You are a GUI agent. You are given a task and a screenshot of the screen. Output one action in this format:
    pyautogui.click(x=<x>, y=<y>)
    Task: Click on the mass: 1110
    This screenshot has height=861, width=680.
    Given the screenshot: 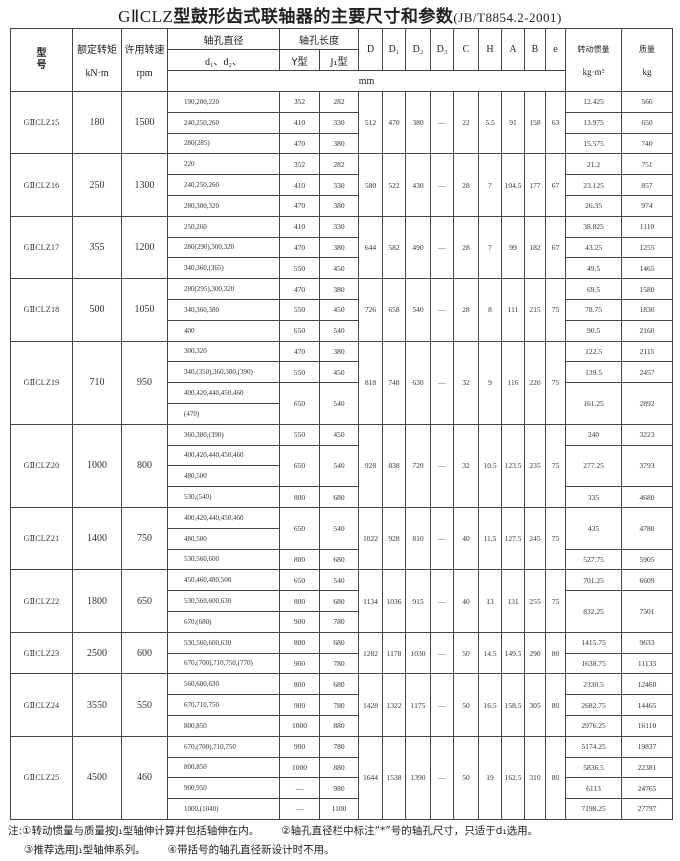 What is the action you would take?
    pyautogui.click(x=647, y=226)
    